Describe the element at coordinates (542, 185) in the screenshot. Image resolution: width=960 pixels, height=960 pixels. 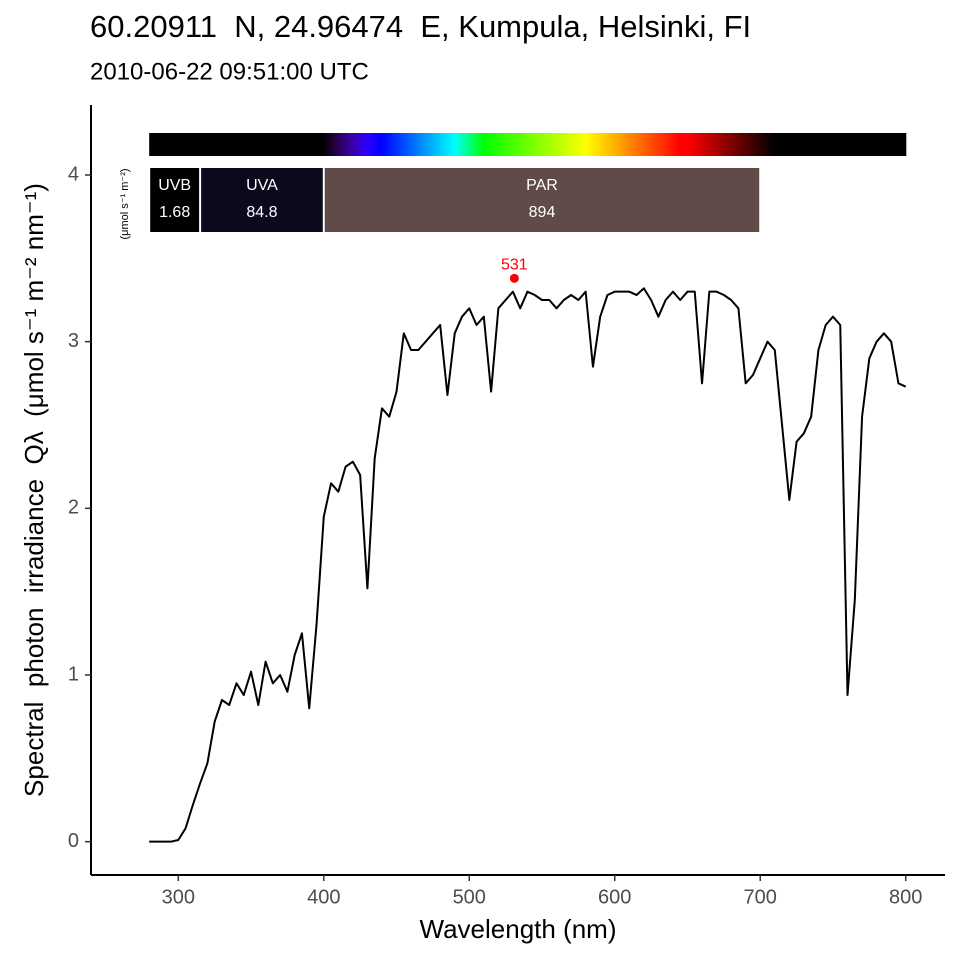
I see `band-name: PAR` at that location.